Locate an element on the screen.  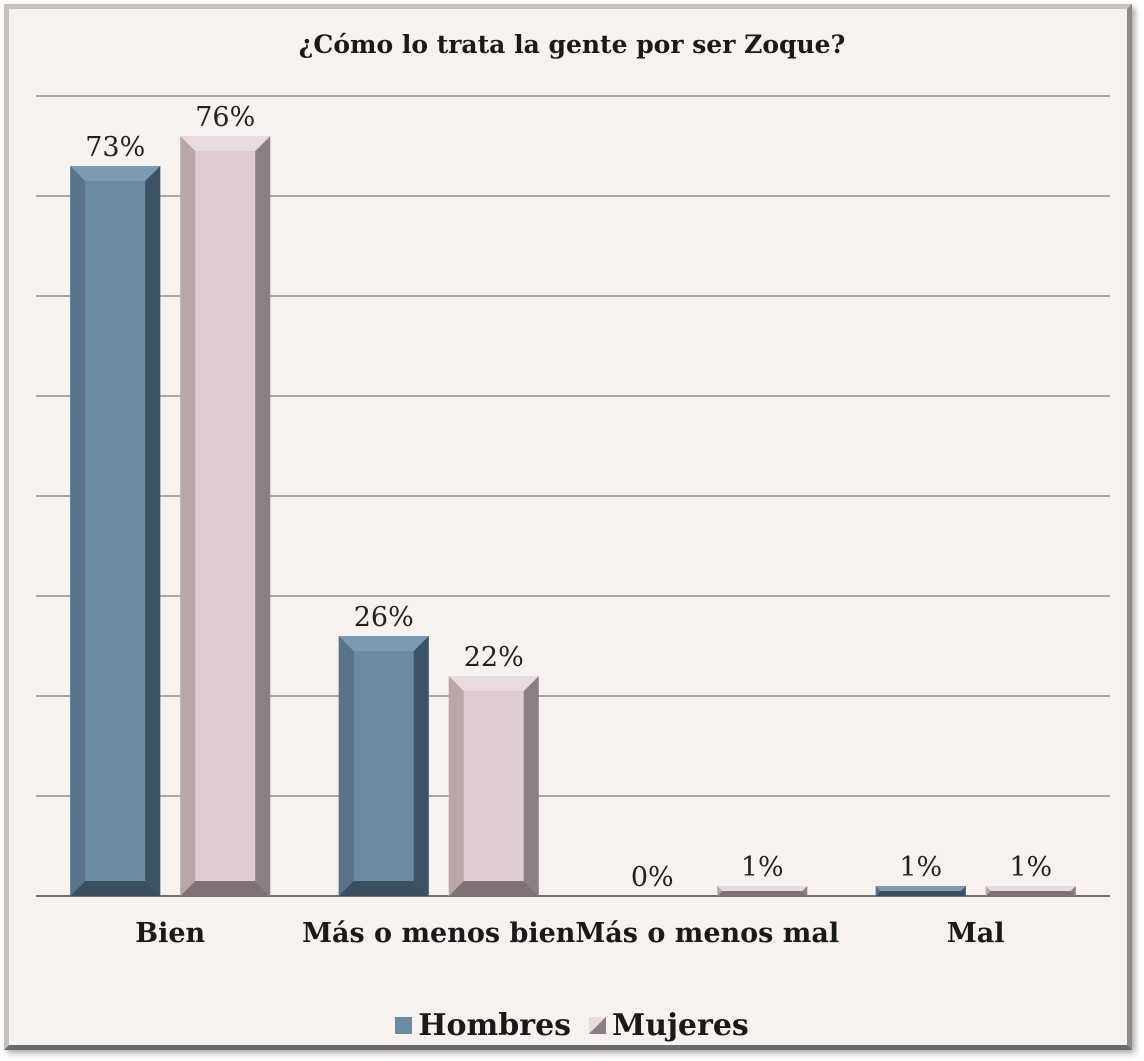
legend-item-hombres: Hombres is located at coordinates (483, 1025).